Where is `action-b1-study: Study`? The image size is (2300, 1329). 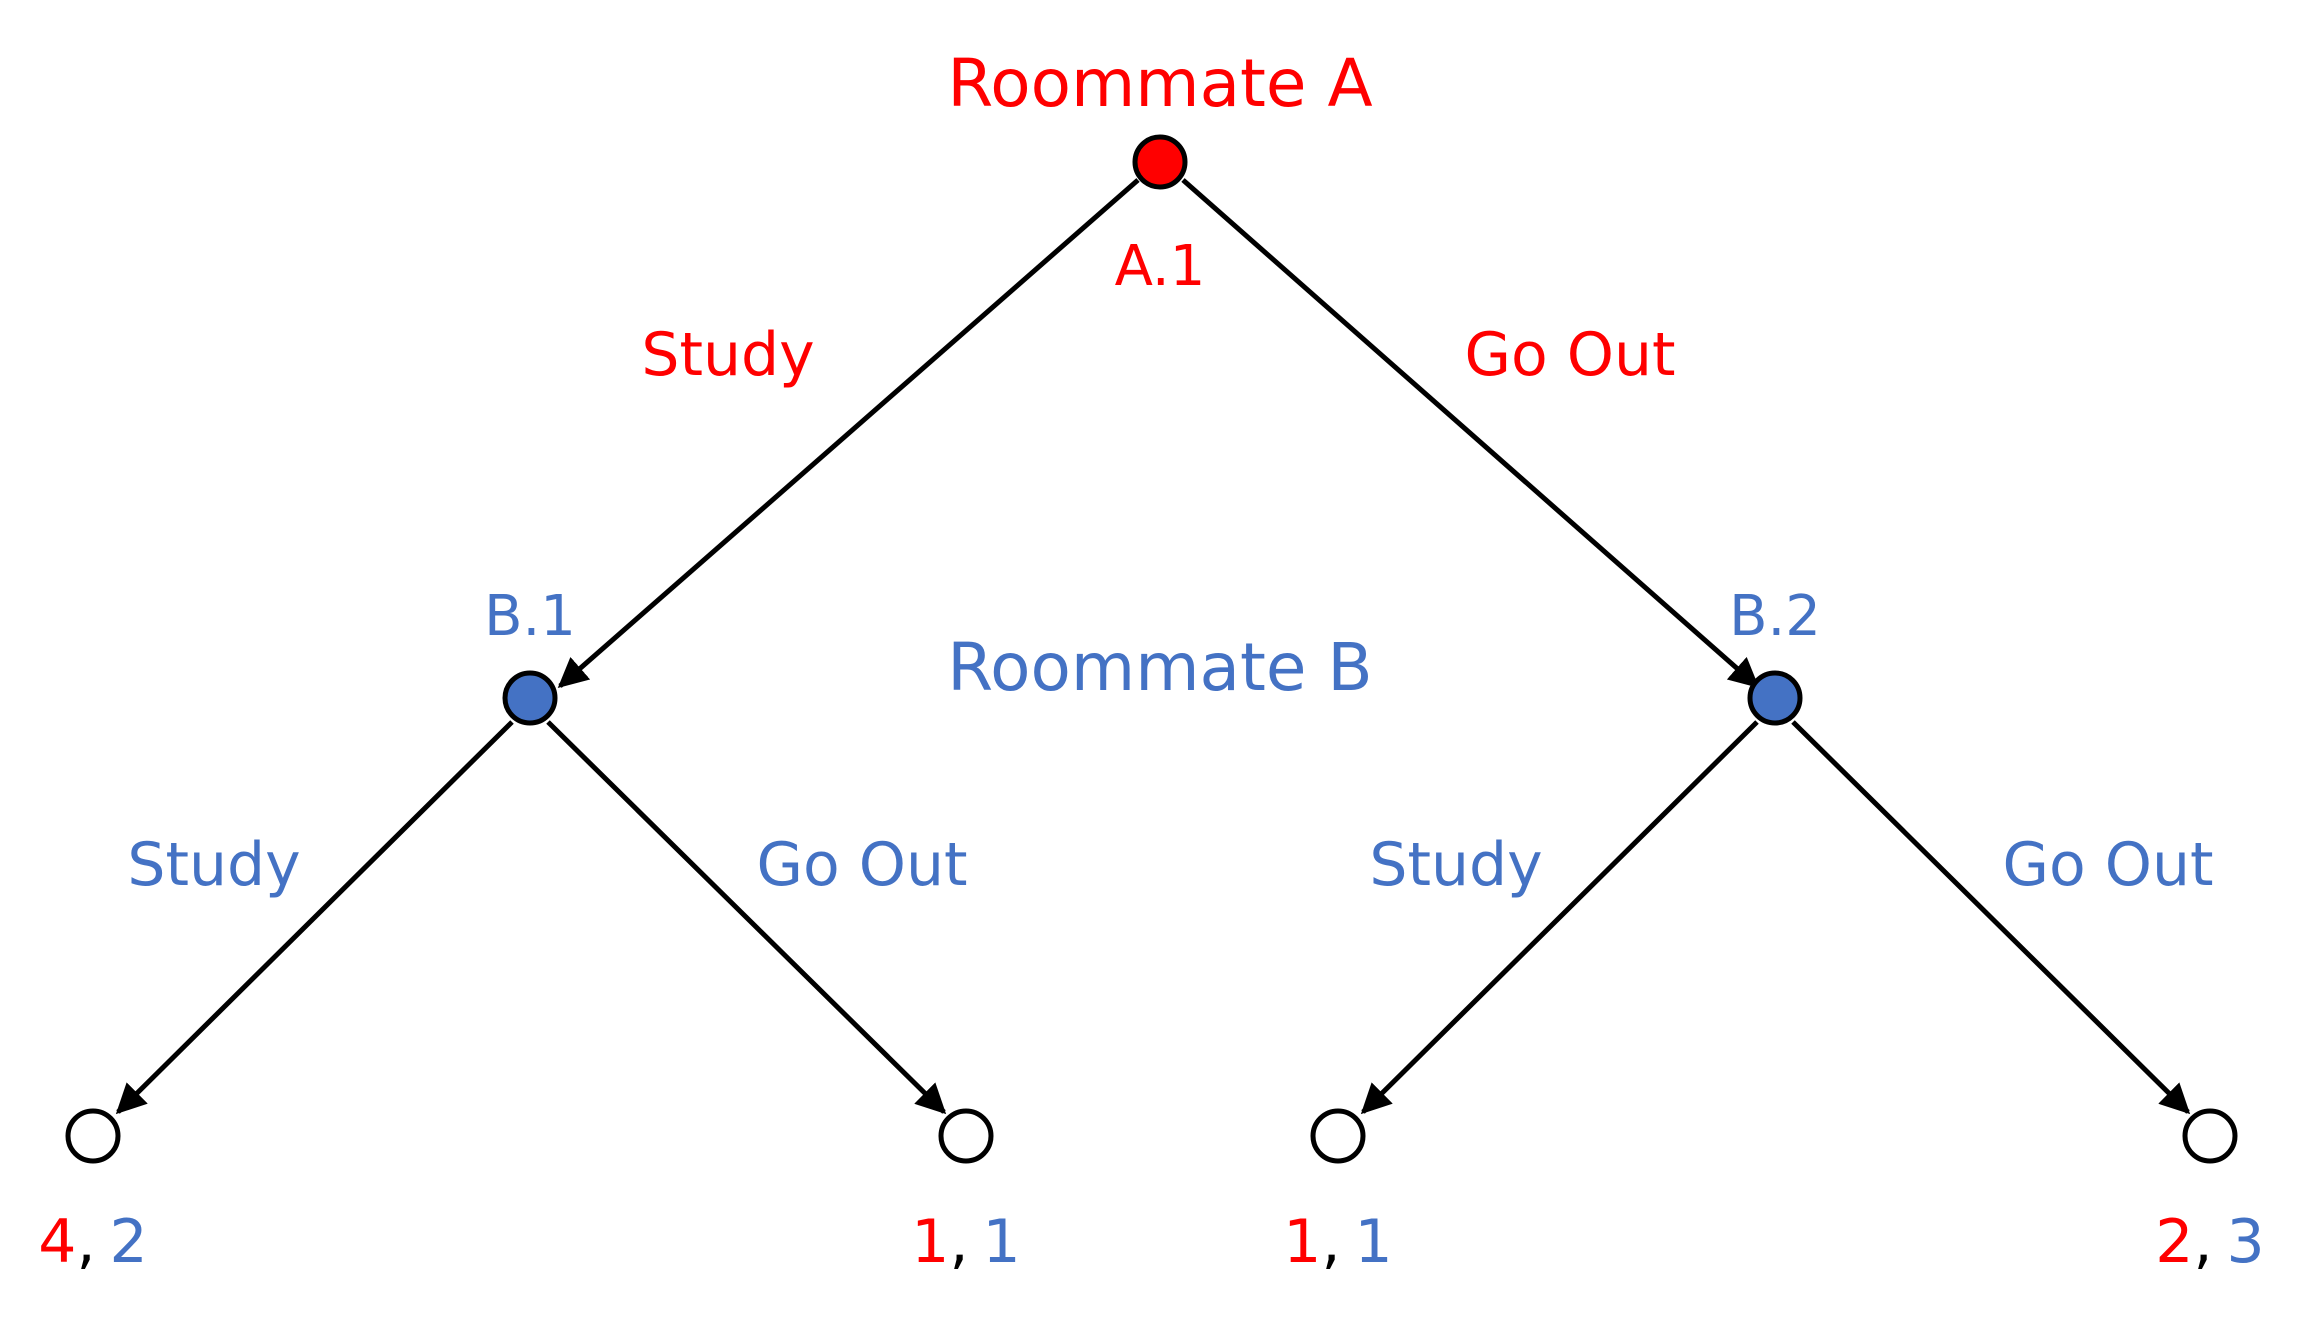 action-b1-study: Study is located at coordinates (213, 865).